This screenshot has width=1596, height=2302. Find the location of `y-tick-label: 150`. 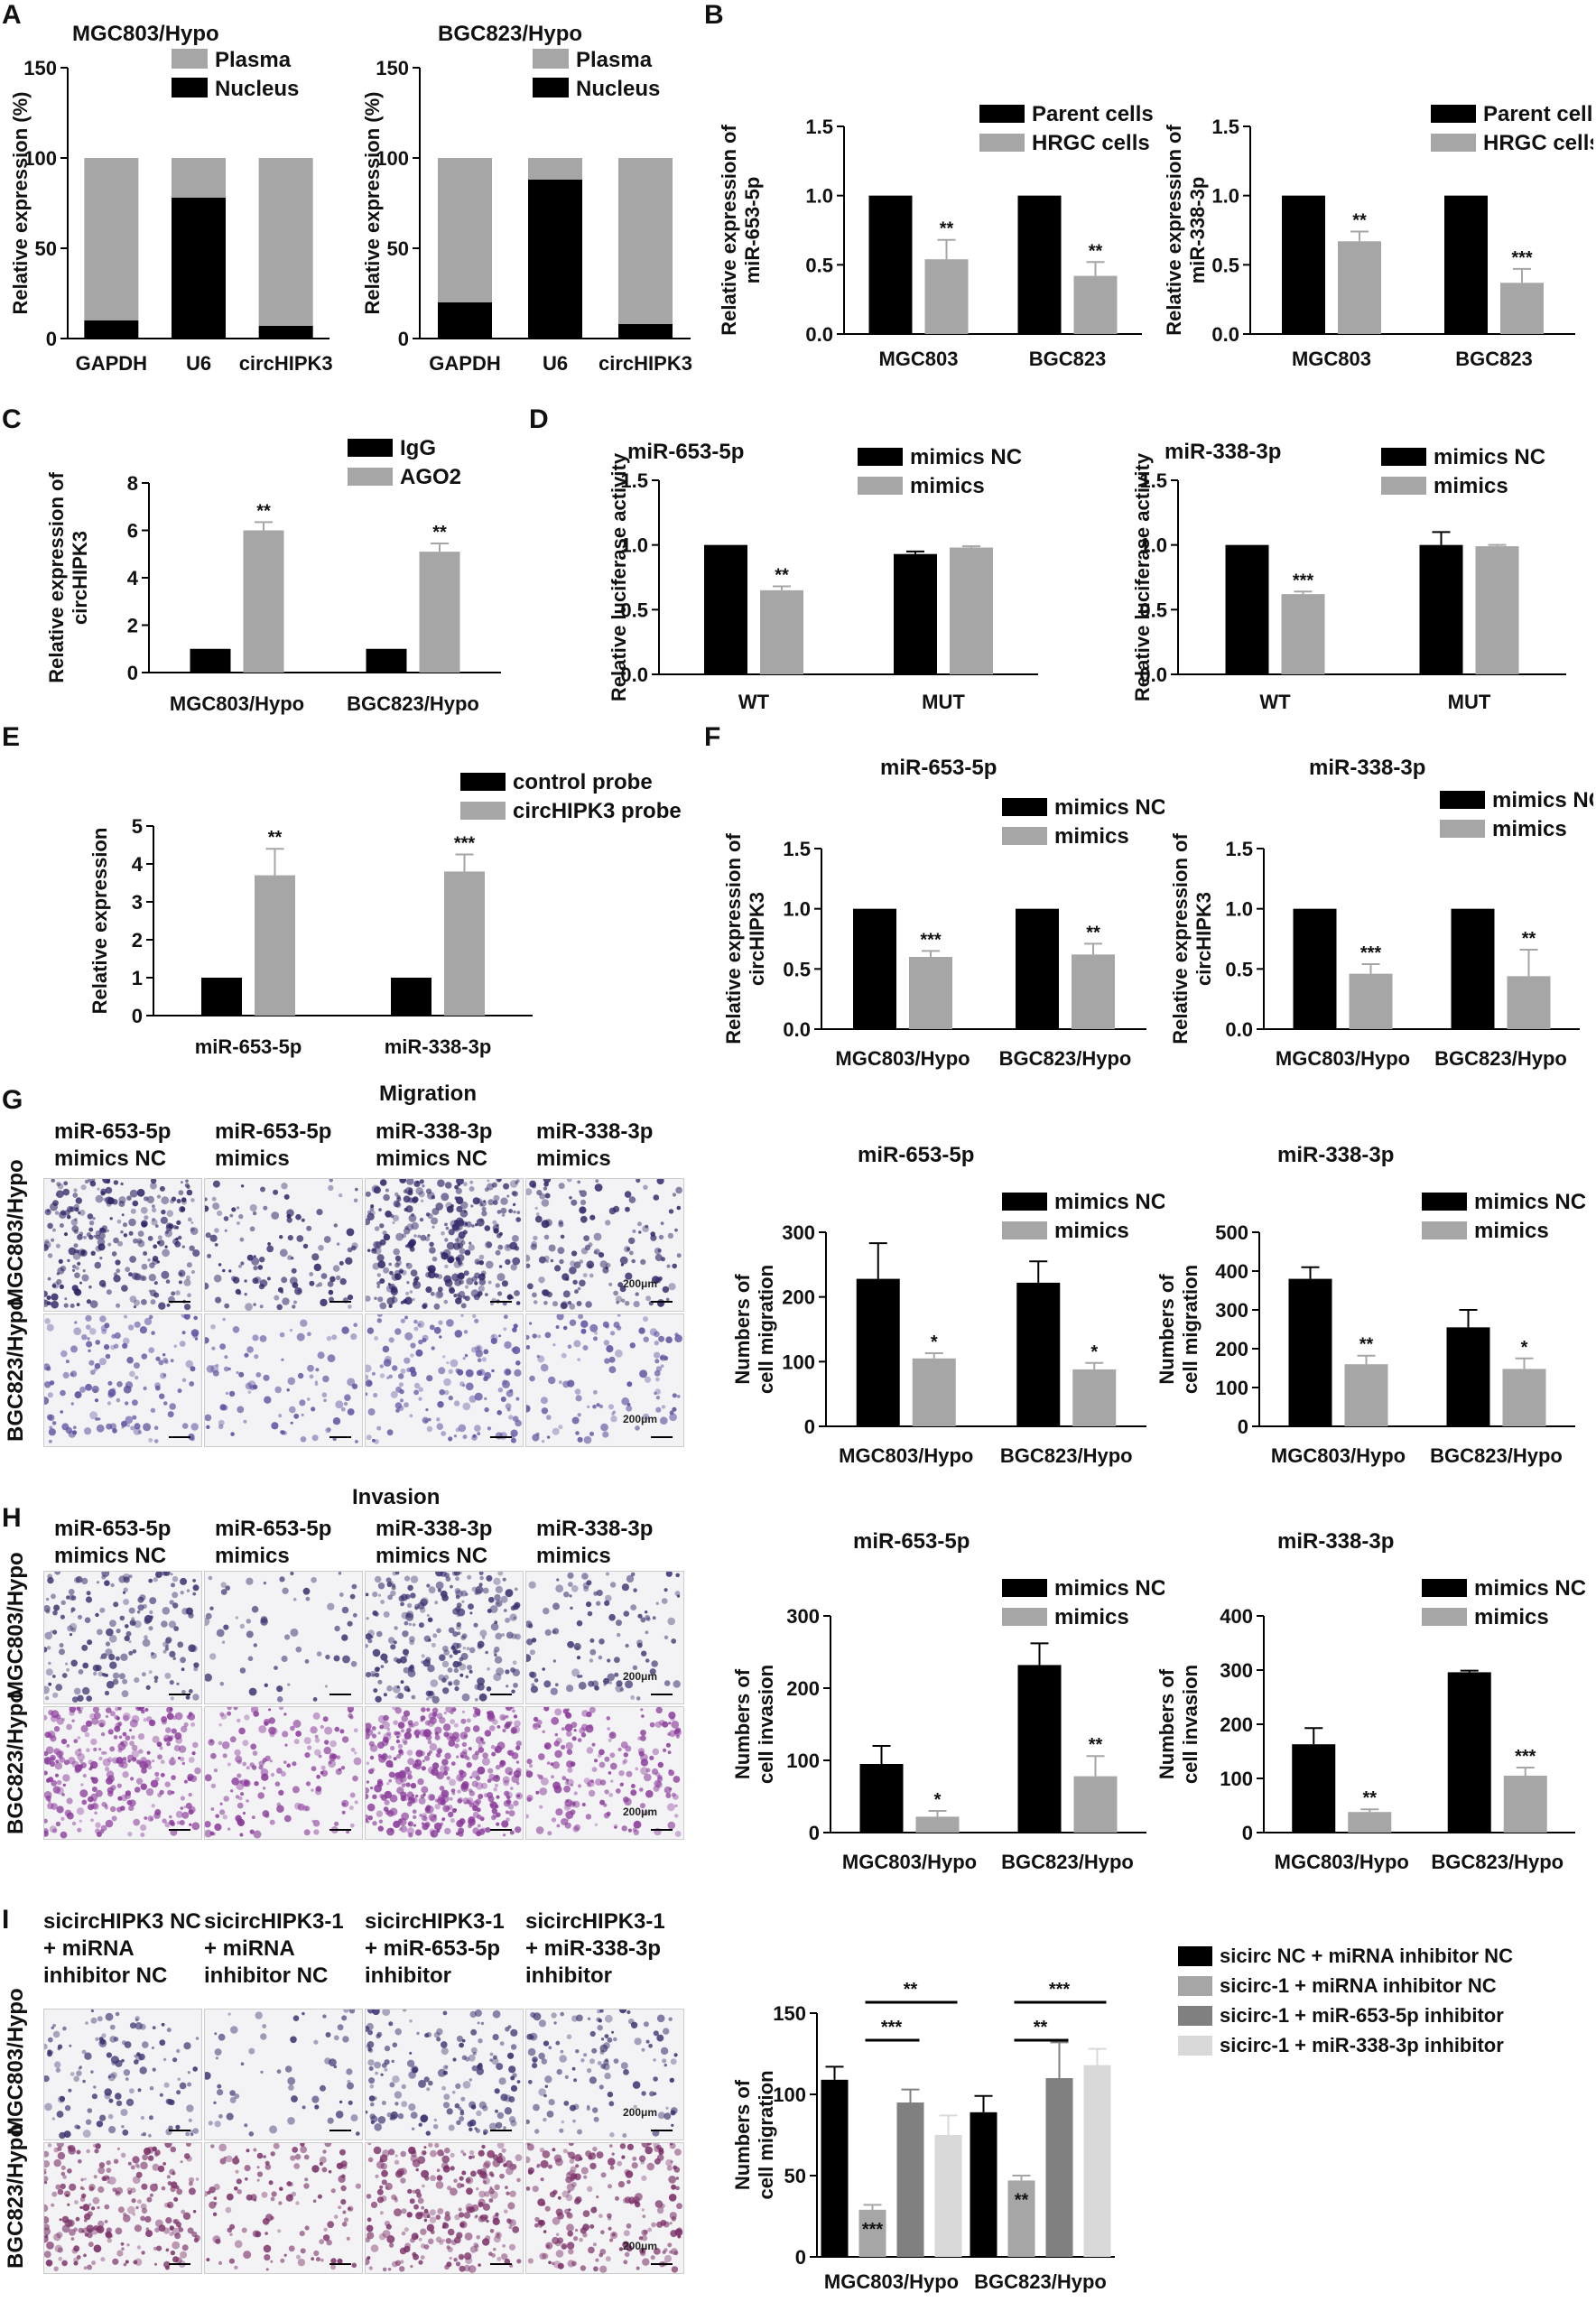

y-tick-label: 150 is located at coordinates (40, 68).